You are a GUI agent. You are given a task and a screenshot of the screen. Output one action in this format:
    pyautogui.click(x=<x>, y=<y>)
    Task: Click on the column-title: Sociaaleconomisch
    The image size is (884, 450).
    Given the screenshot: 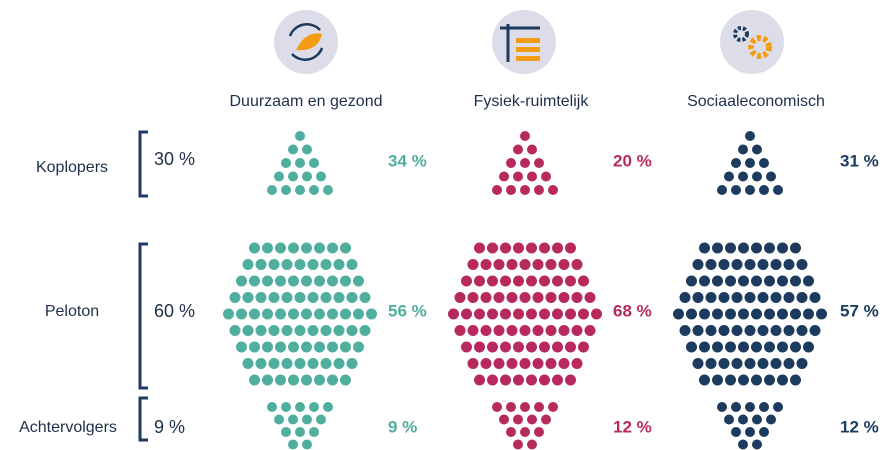 What is the action you would take?
    pyautogui.click(x=756, y=101)
    